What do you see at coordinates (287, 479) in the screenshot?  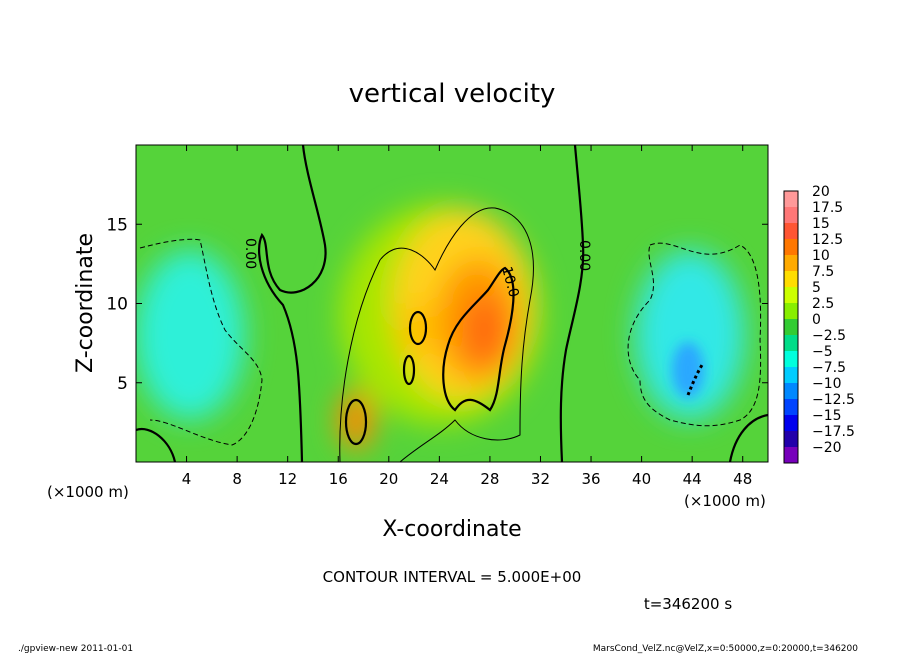 I see `x-tick-label: 12` at bounding box center [287, 479].